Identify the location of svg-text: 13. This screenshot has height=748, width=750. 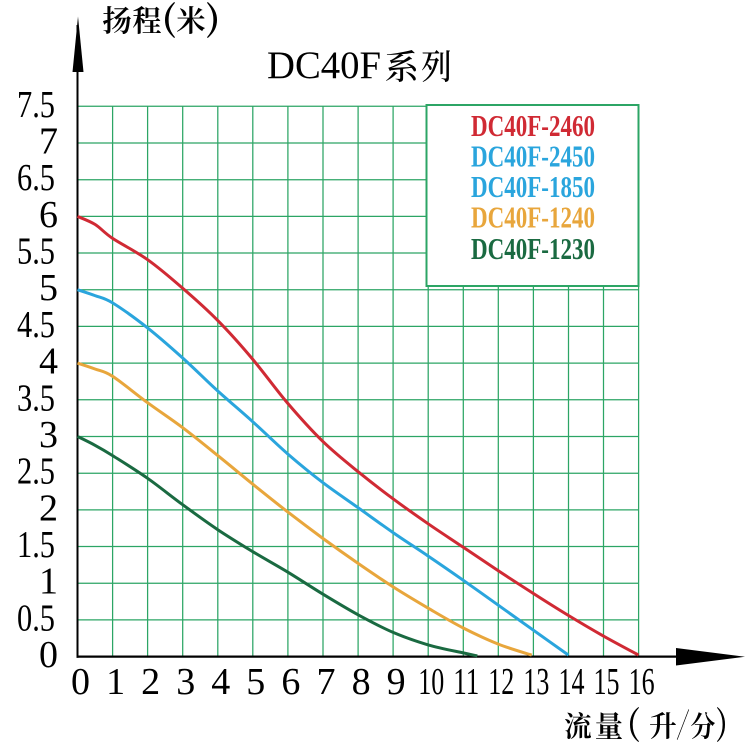
(536, 682).